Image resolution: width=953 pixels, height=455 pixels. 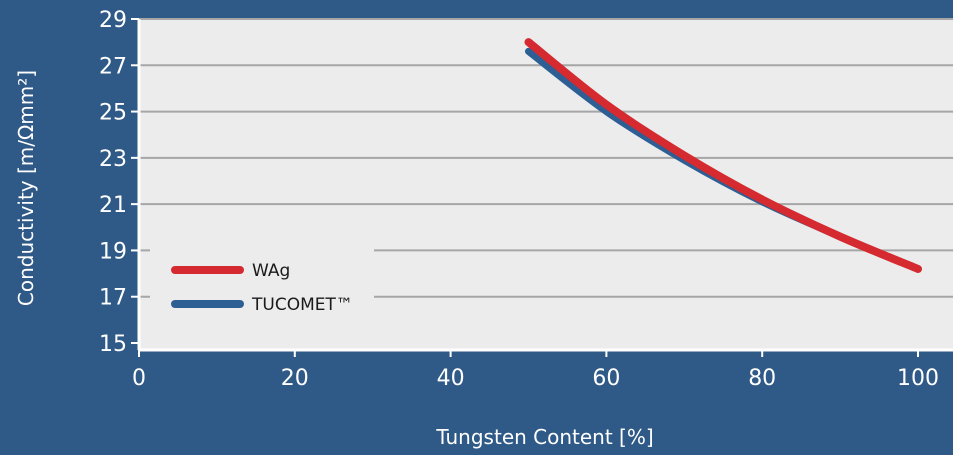 What do you see at coordinates (295, 378) in the screenshot?
I see `x-tick-label-1: 20` at bounding box center [295, 378].